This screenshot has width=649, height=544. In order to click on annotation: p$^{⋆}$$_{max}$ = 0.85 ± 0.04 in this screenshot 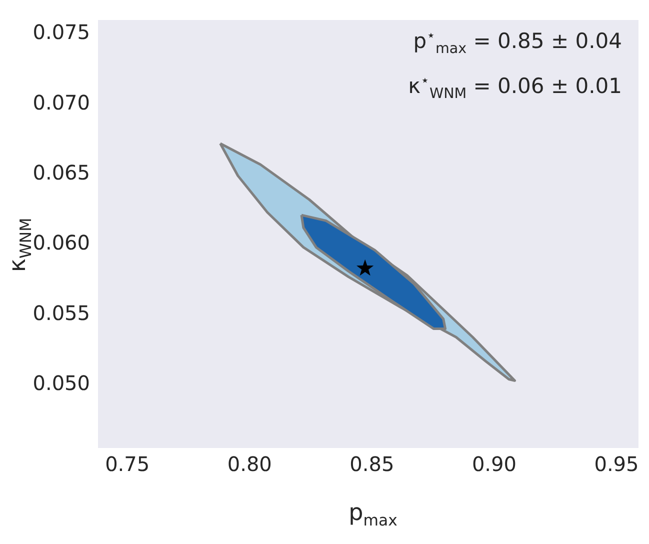, I will do `click(517, 43)`.